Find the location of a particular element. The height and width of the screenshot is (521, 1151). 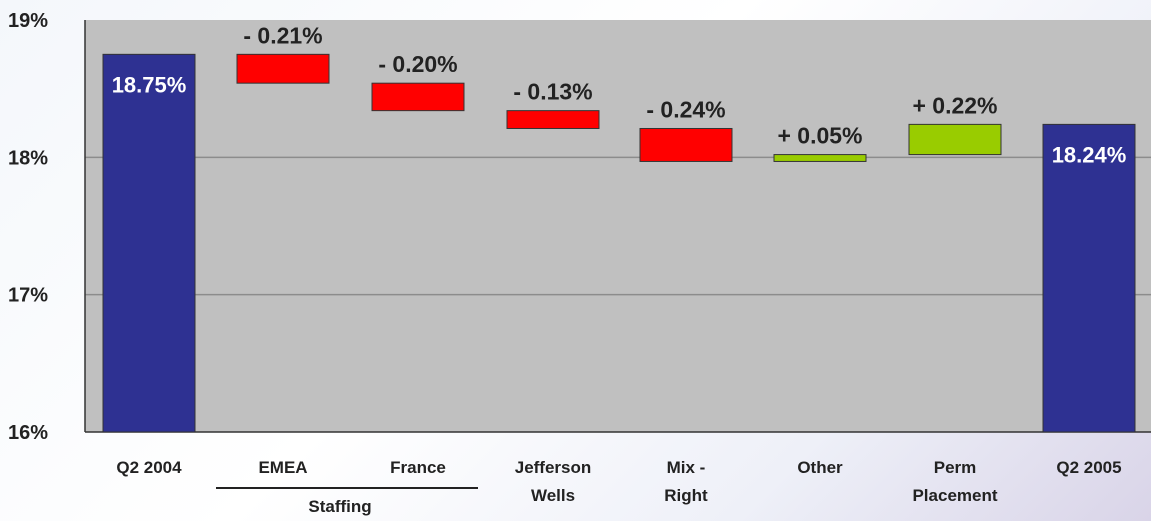

x-category-label: Right is located at coordinates (686, 495).